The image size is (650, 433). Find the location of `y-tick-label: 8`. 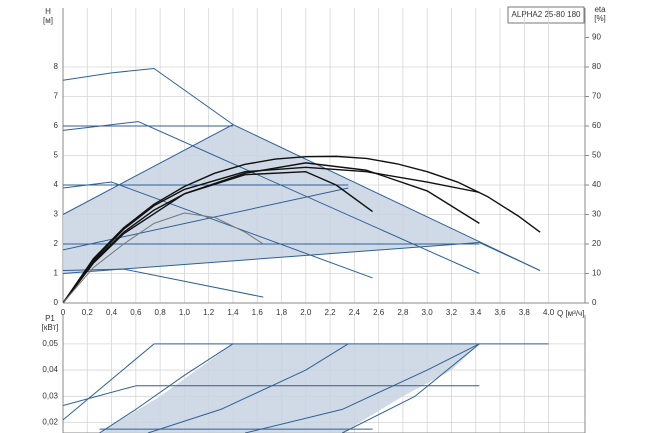

y-tick-label: 8 is located at coordinates (56, 66).